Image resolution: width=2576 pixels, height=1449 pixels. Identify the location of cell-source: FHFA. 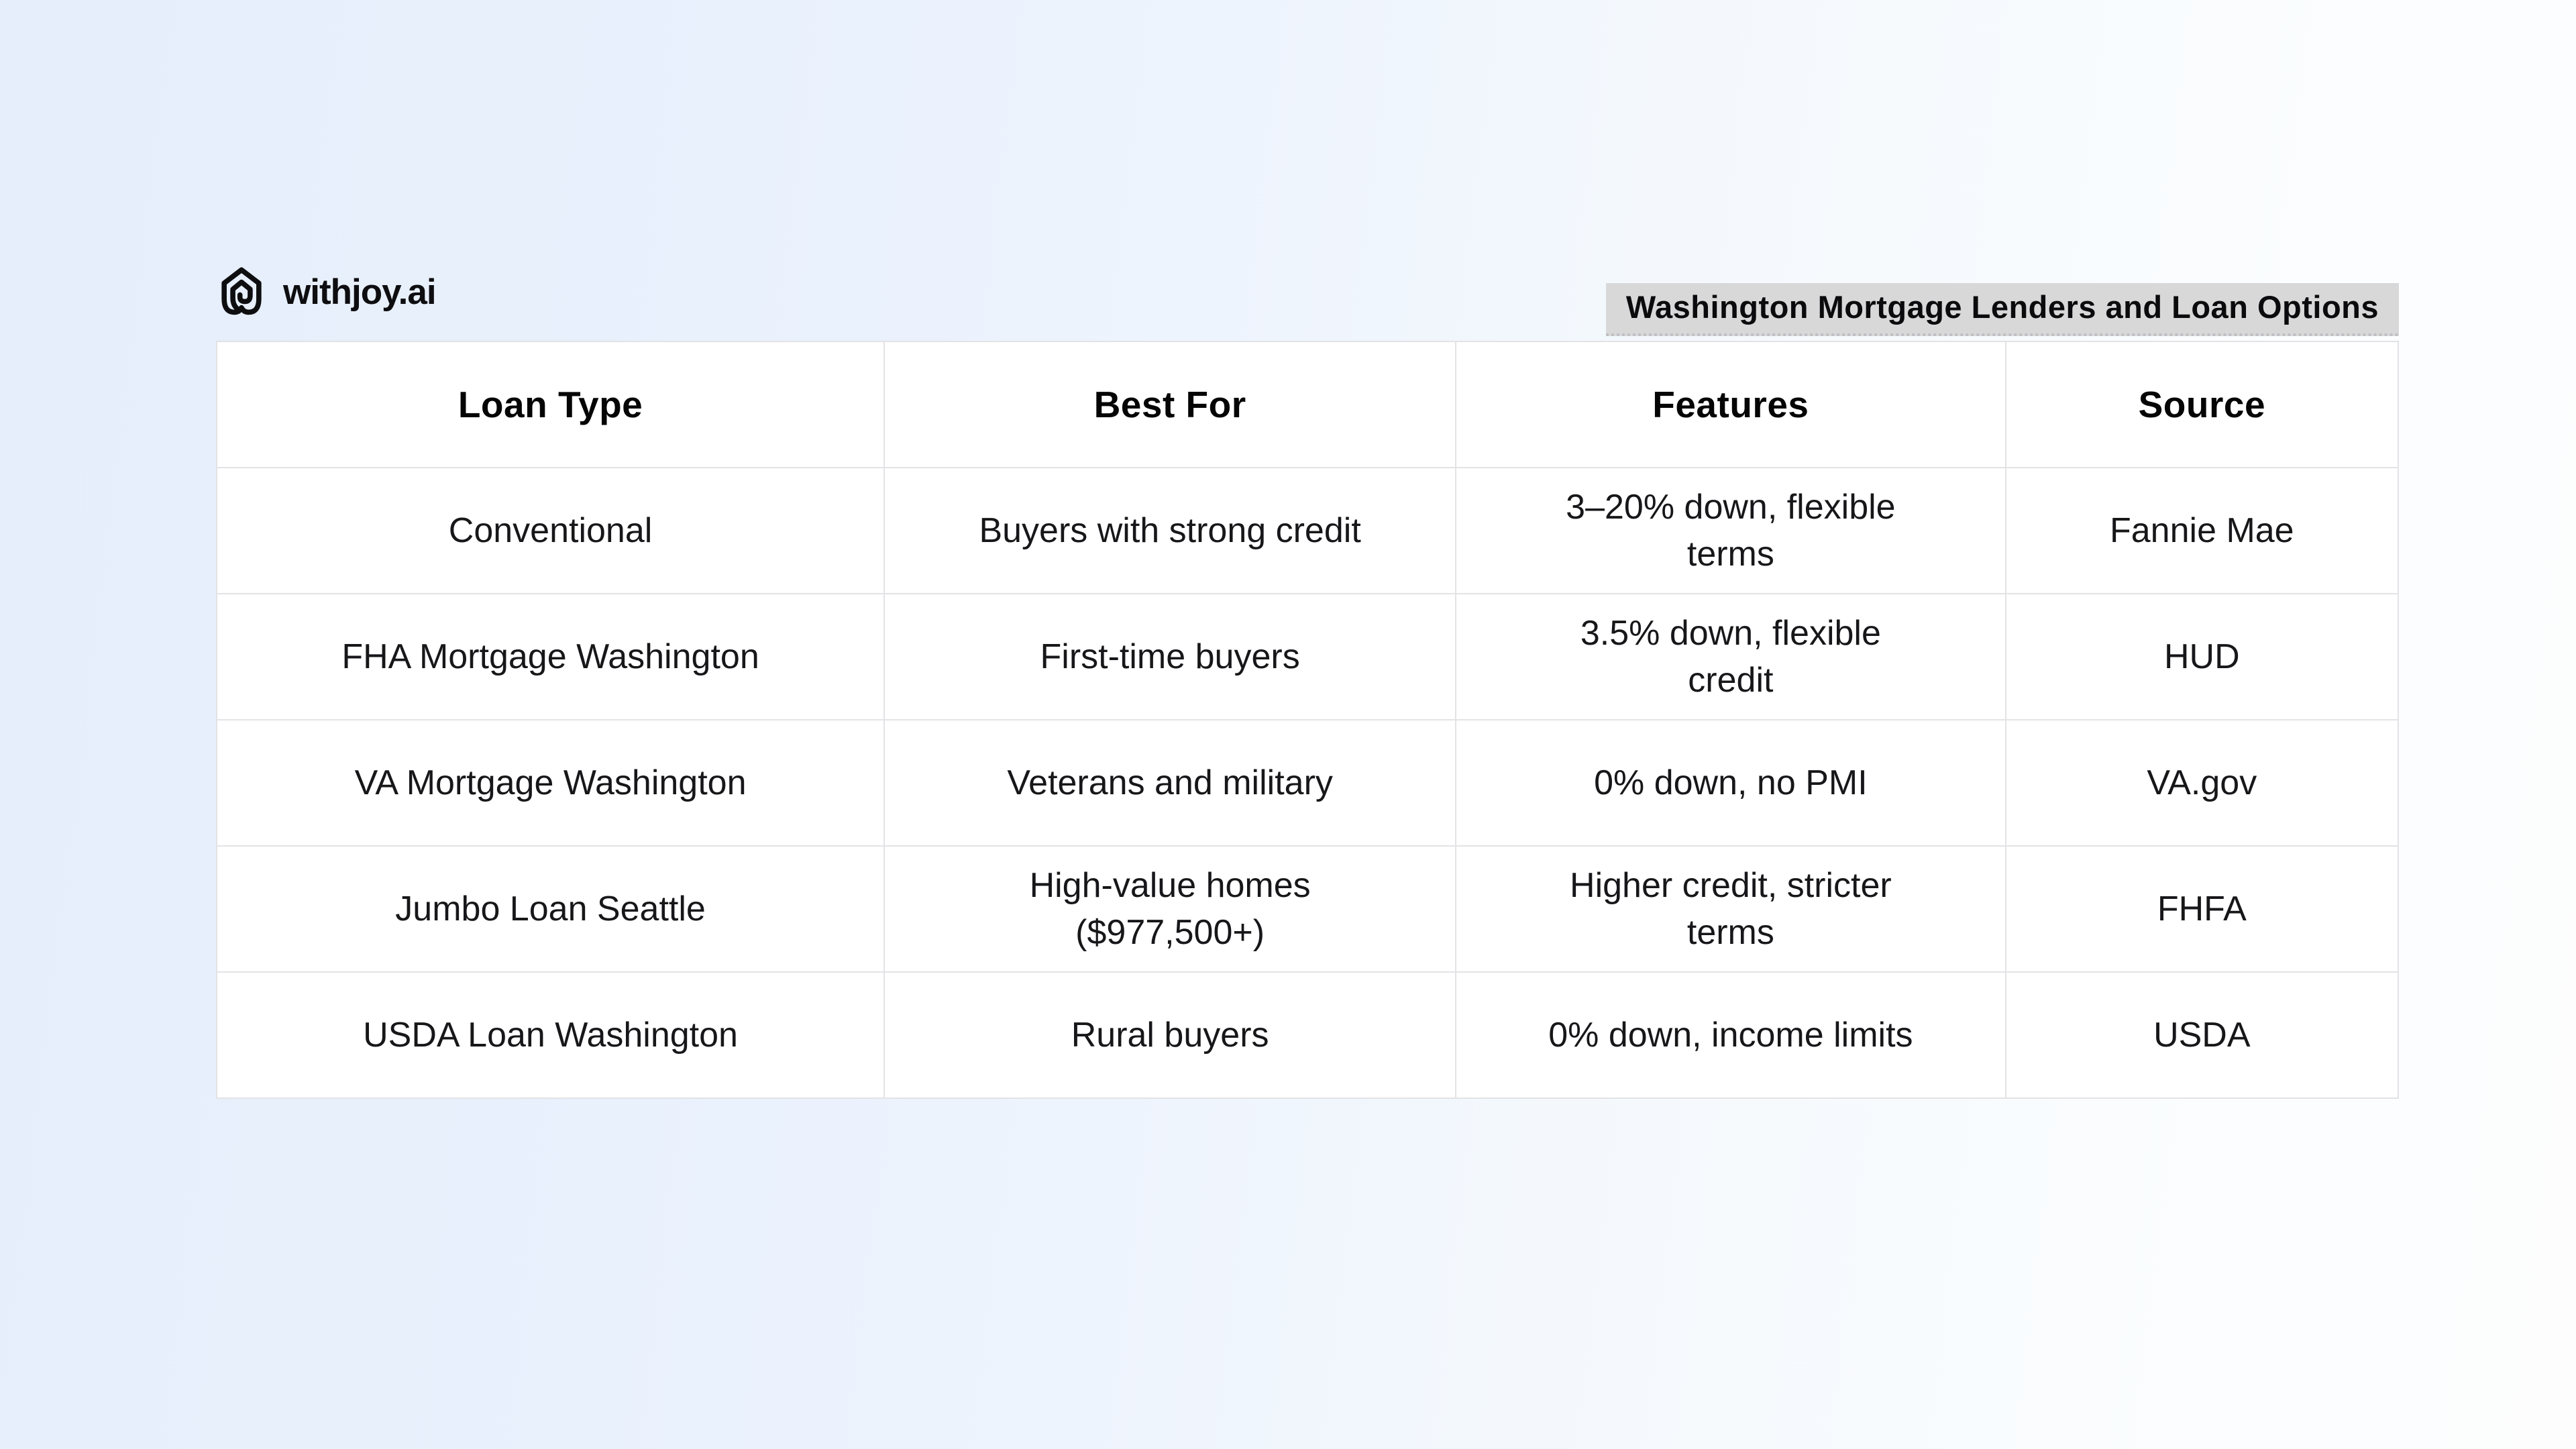
(2202, 909).